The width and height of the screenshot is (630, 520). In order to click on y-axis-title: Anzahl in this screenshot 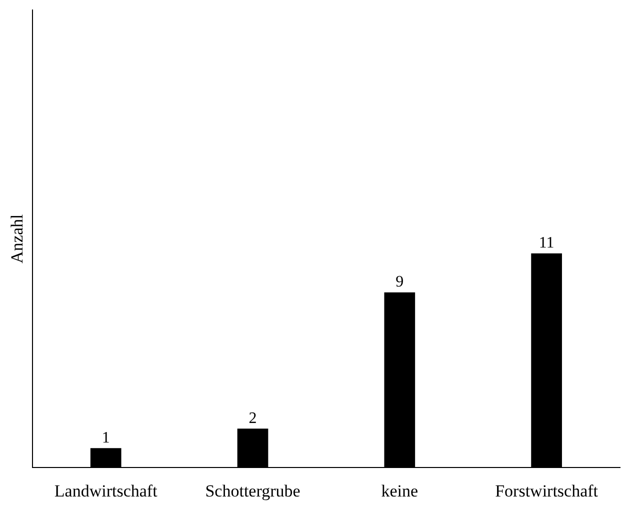, I will do `click(17, 239)`.